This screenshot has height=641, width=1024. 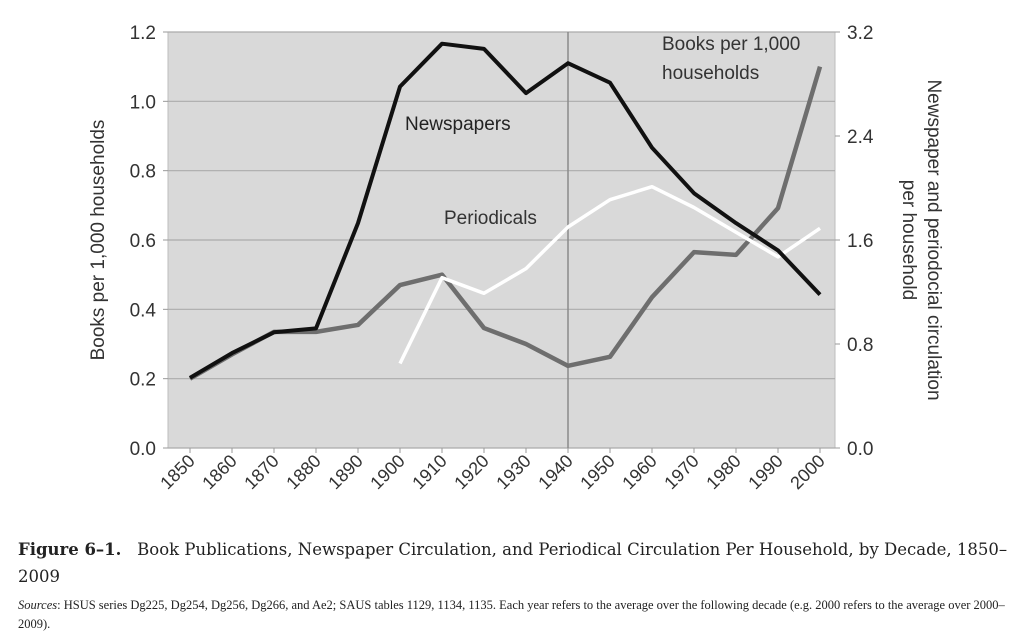 What do you see at coordinates (429, 472) in the screenshot?
I see `x-tick-label: 1910` at bounding box center [429, 472].